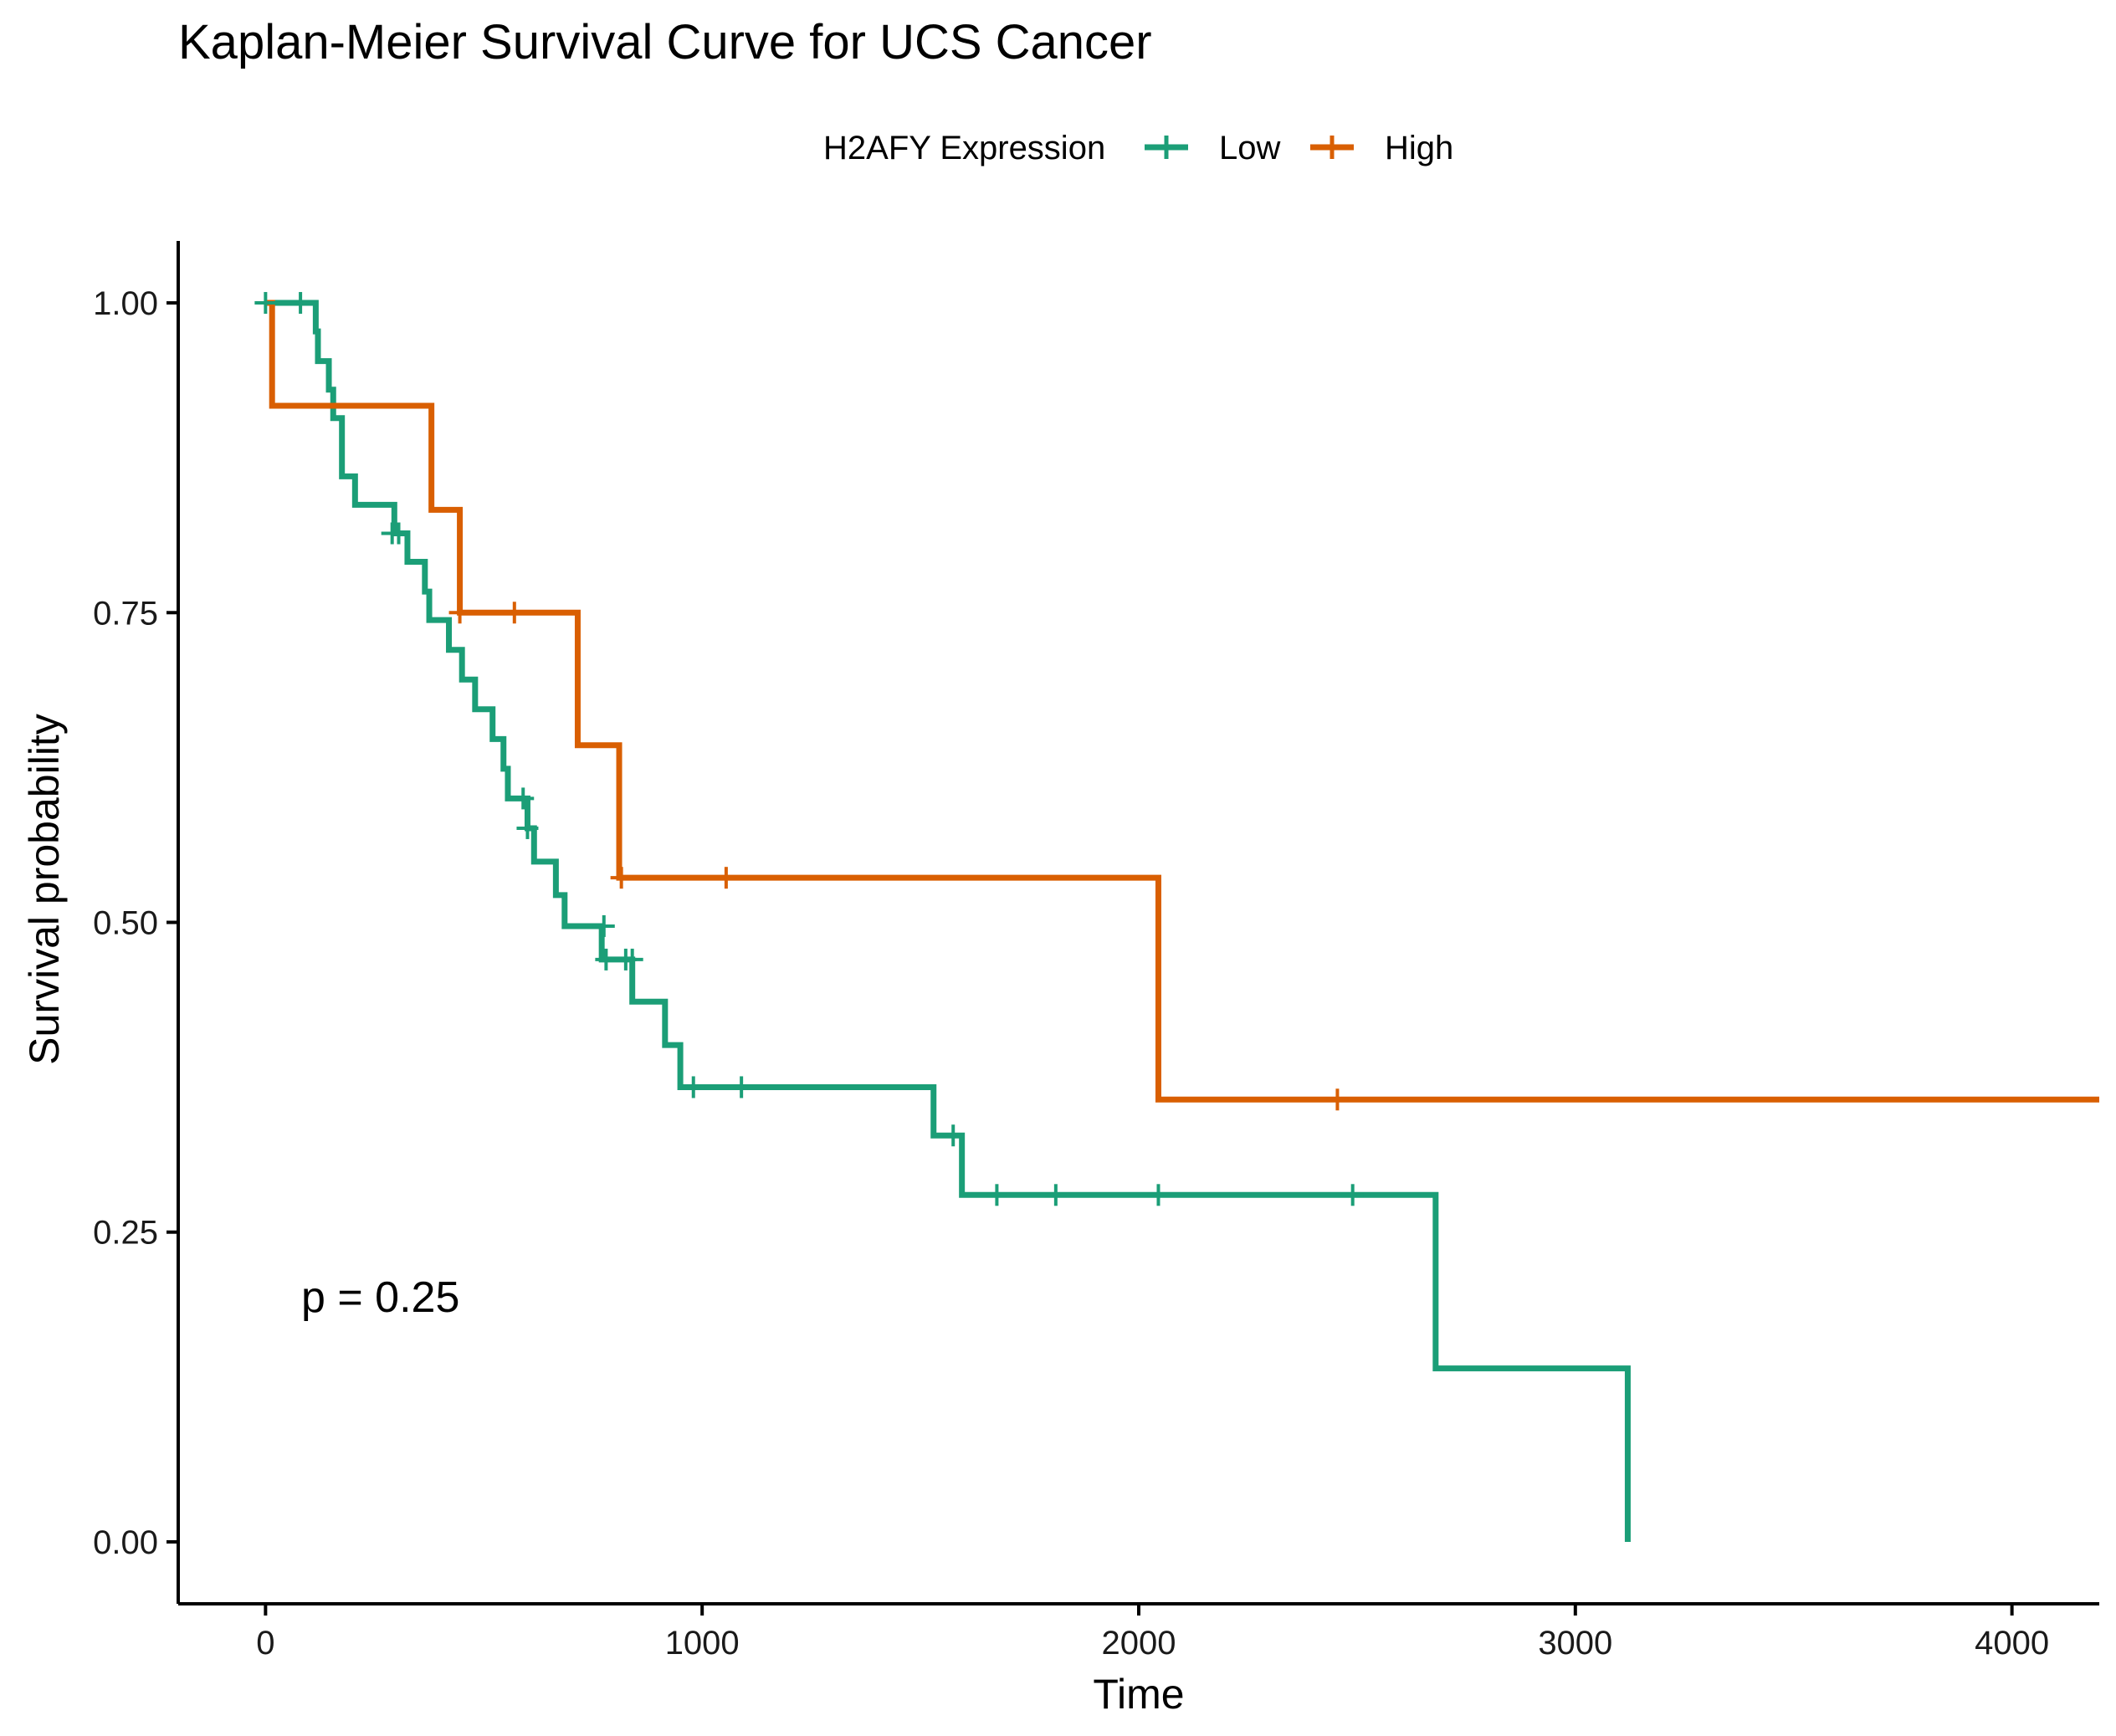 The image size is (2116, 1736). What do you see at coordinates (125, 613) in the screenshot?
I see `y-tick-label: 0.75` at bounding box center [125, 613].